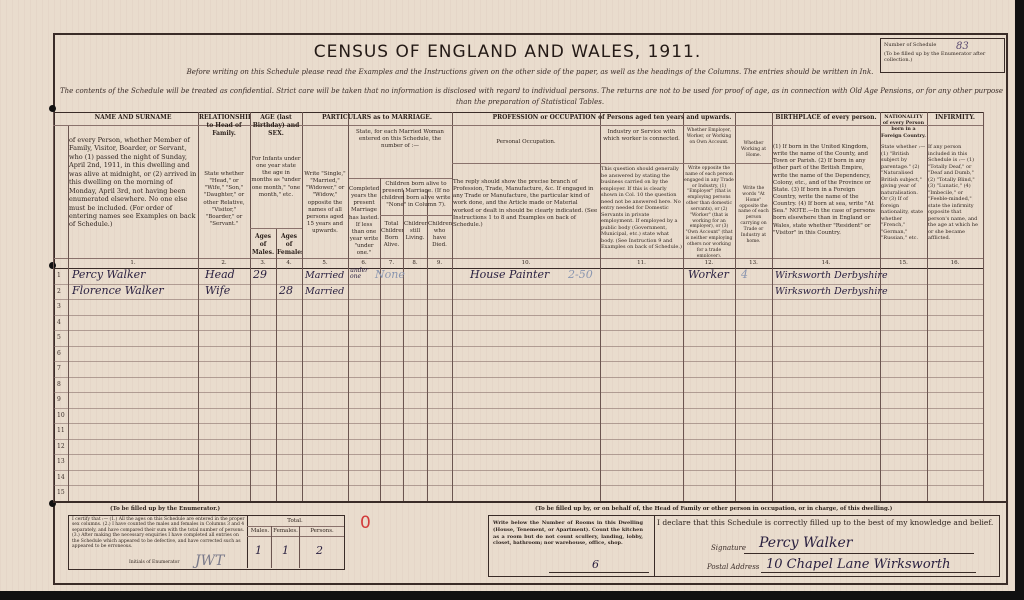  I want to click on marriage-divider, so click(400, 178).